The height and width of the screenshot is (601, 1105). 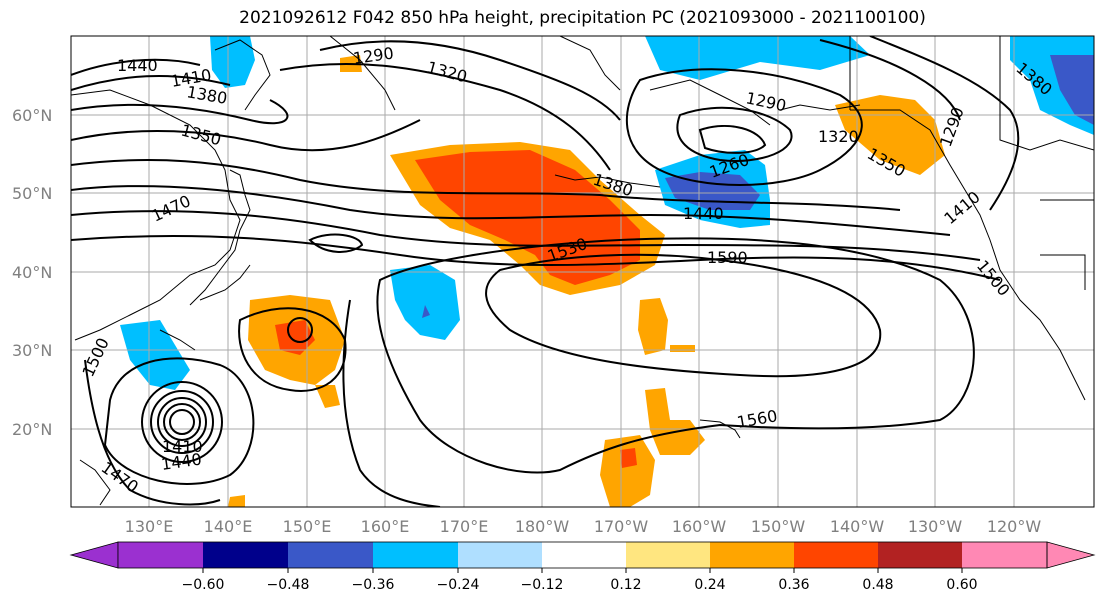 I want to click on lat-label: 40°N, so click(x=32, y=272).